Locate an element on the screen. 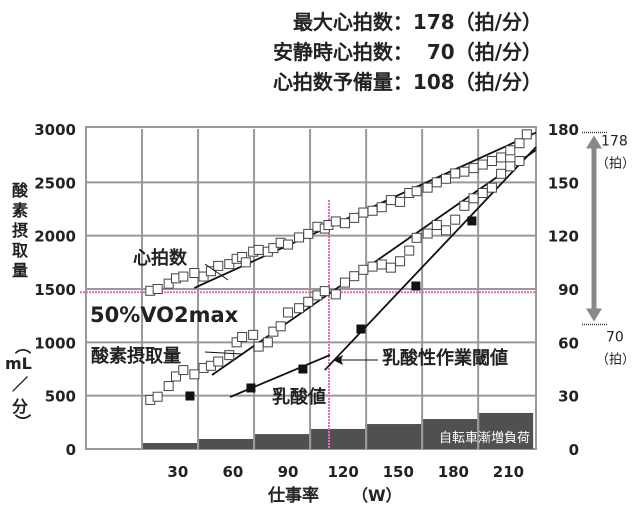 Image resolution: width=640 pixels, height=510 pixels. y-unit-slash: ／ is located at coordinates (20, 384).